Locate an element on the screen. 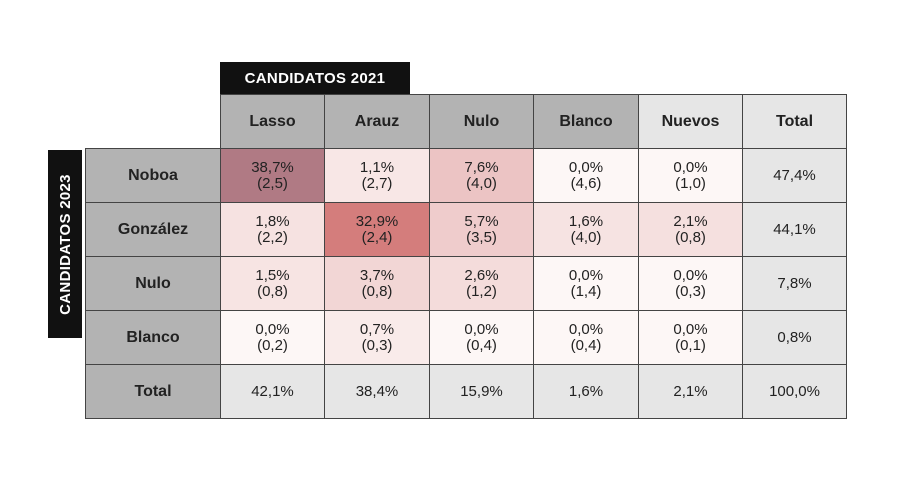 The width and height of the screenshot is (900, 504). cell-percent: 5,7% is located at coordinates (481, 221).